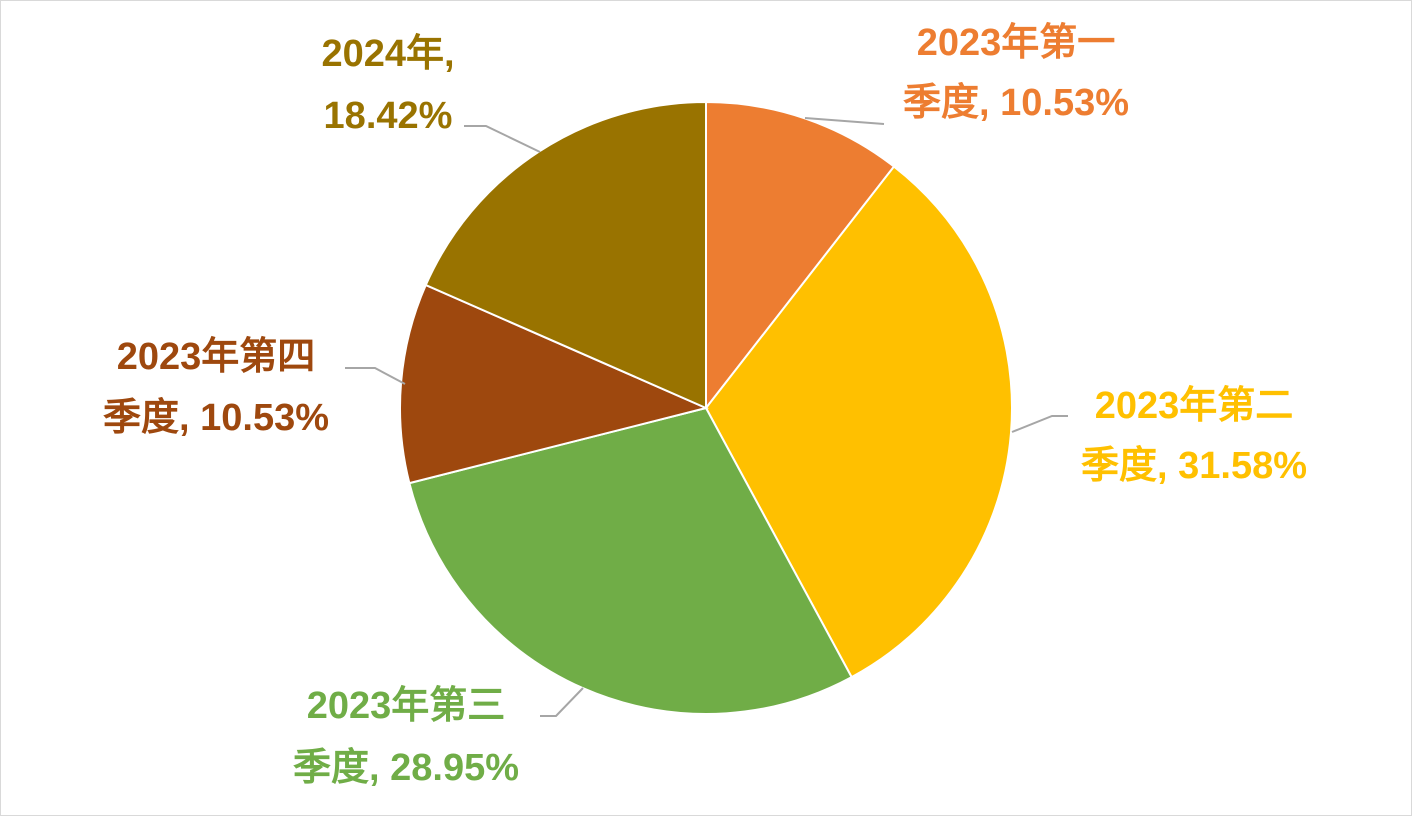 The height and width of the screenshot is (816, 1412). What do you see at coordinates (216, 418) in the screenshot?
I see `data-label-q4-line2: 季度, 10.53%` at bounding box center [216, 418].